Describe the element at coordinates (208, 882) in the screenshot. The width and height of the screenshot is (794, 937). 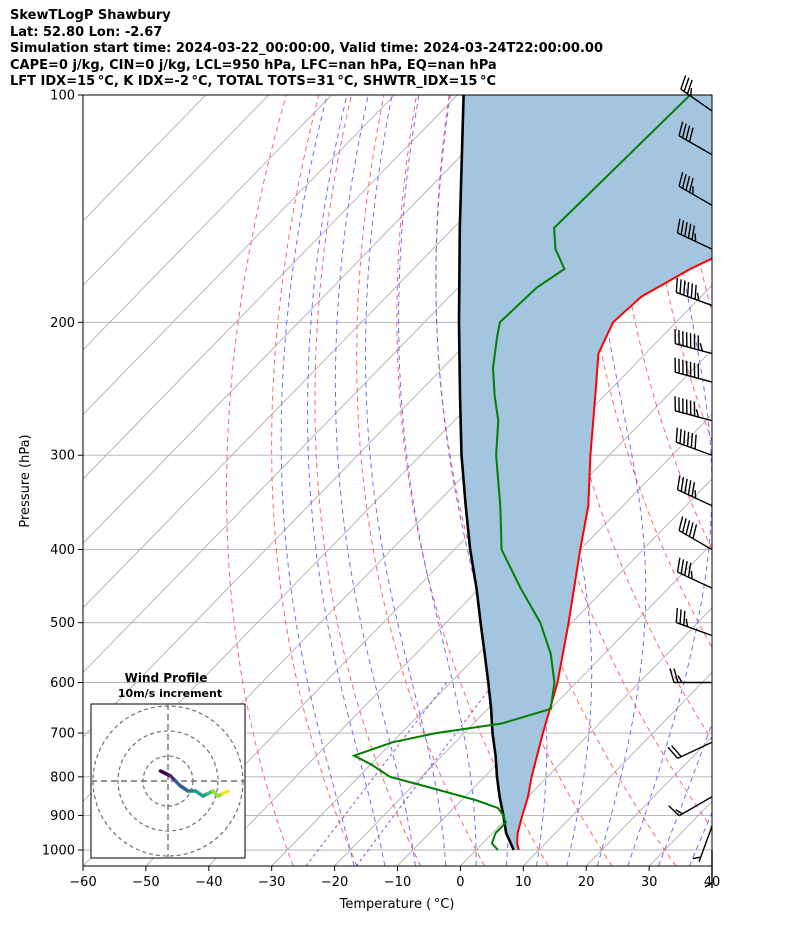
I see `x-tick-label: −40` at that location.